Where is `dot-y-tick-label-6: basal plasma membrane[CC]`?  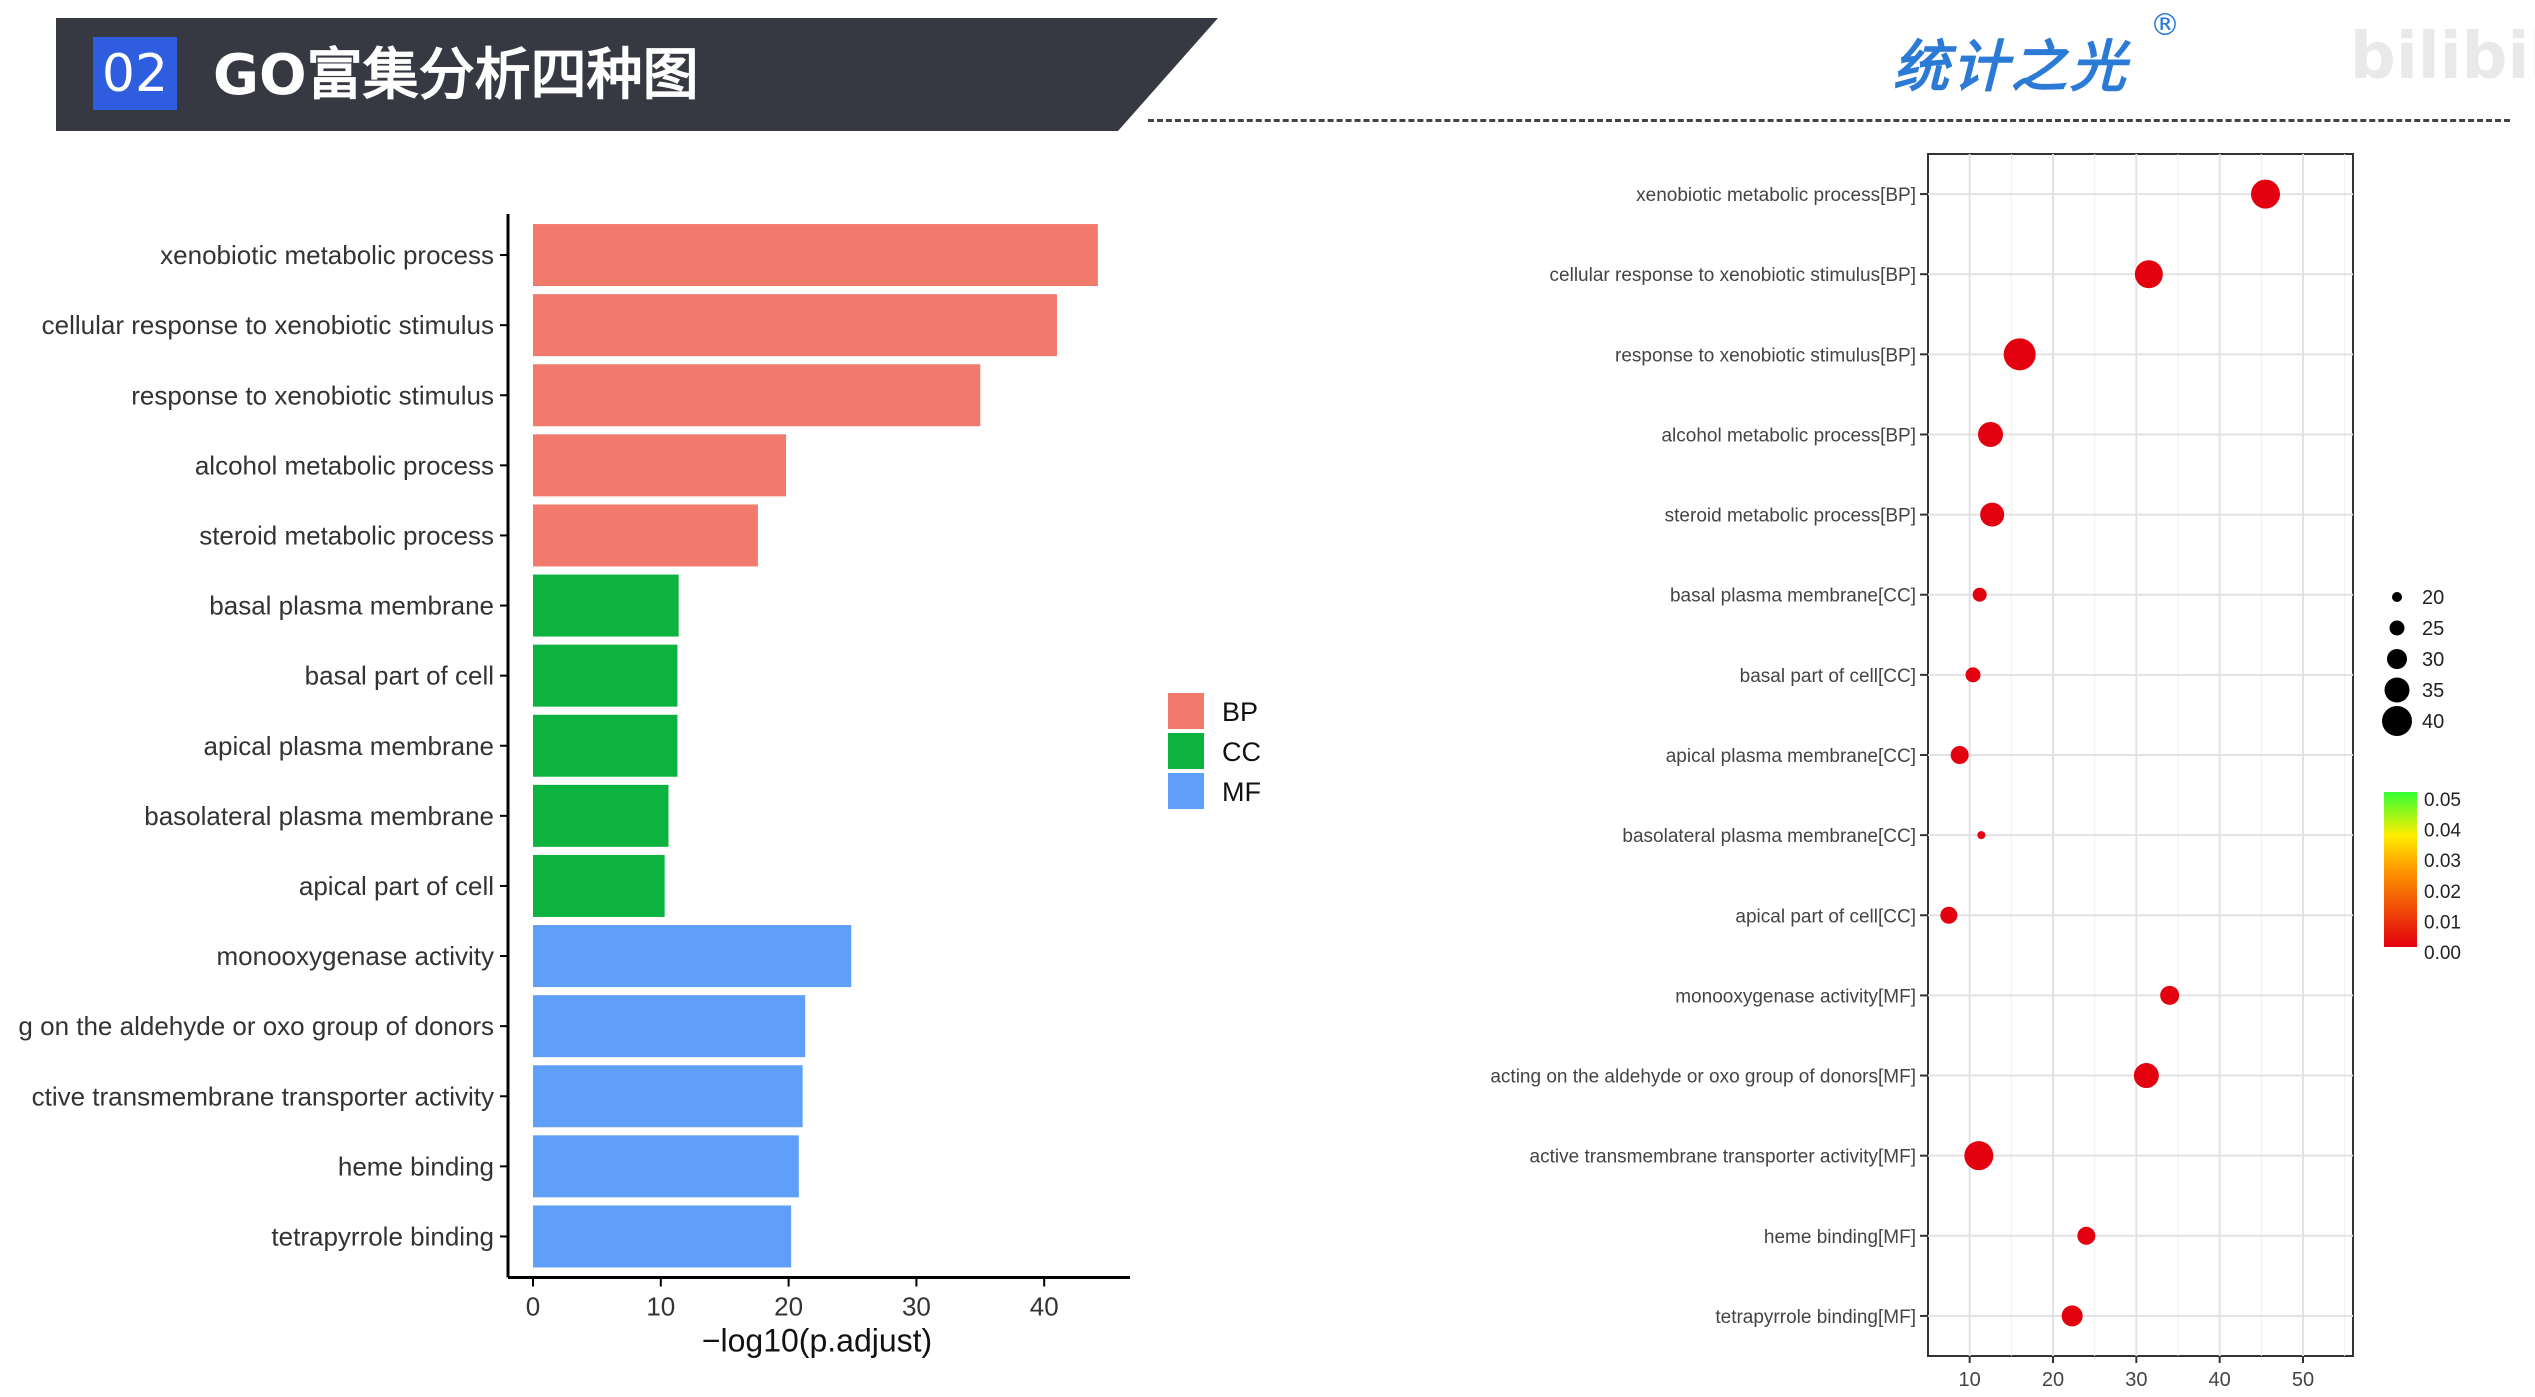 dot-y-tick-label-6: basal plasma membrane[CC] is located at coordinates (1793, 596).